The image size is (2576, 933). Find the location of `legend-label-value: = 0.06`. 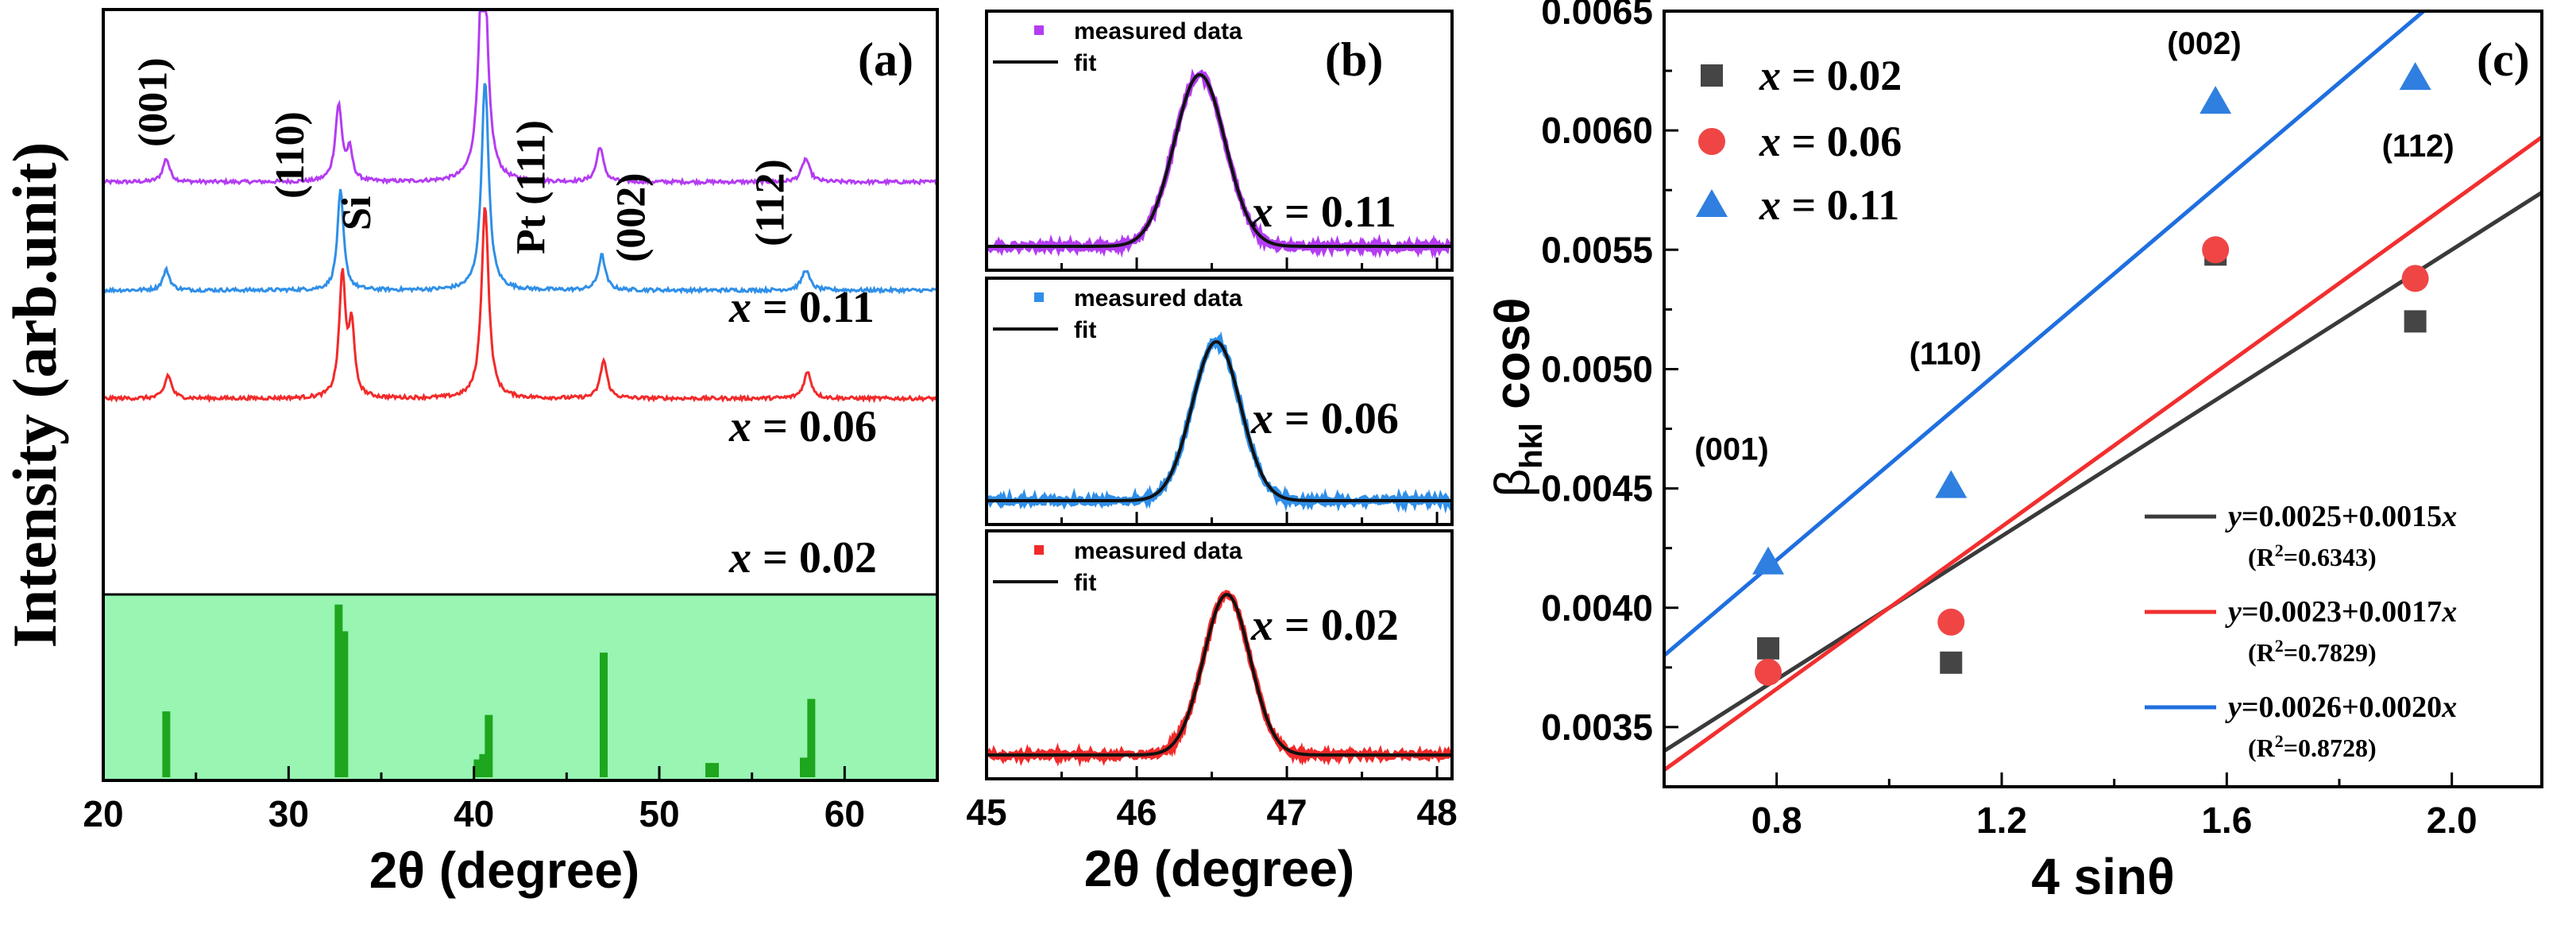

legend-label-value: = 0.06 is located at coordinates (1841, 141).